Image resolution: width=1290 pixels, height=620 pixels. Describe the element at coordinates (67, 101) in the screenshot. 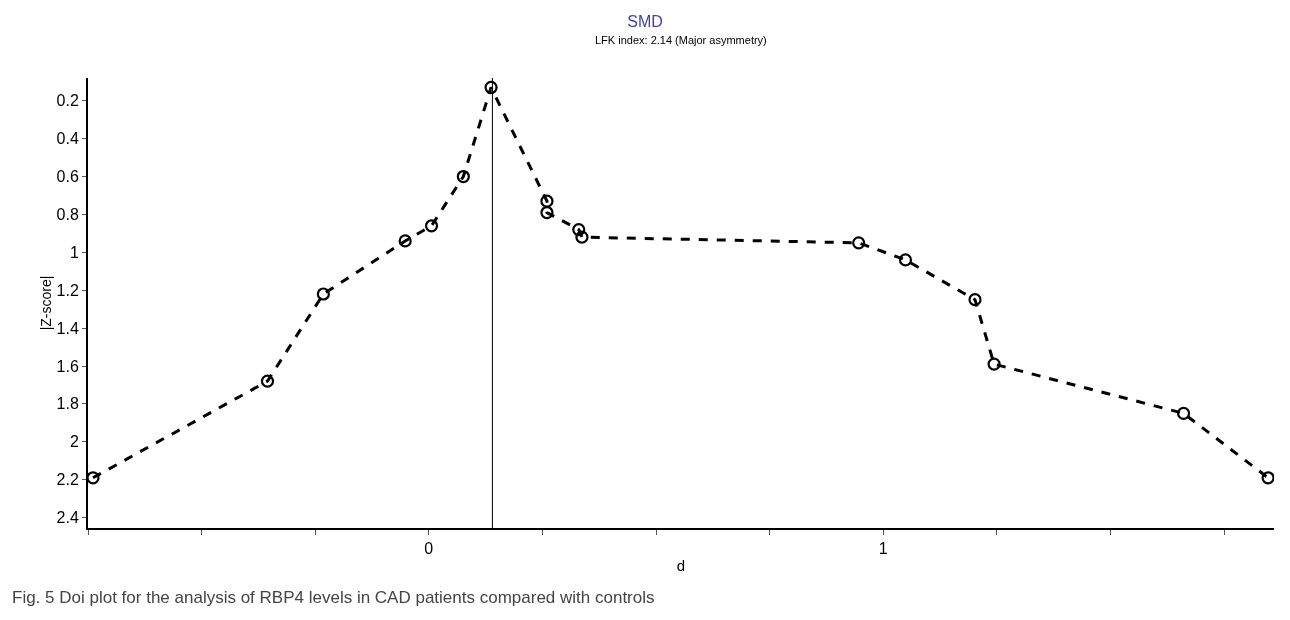

I see `y-tick-label: 0.2` at that location.